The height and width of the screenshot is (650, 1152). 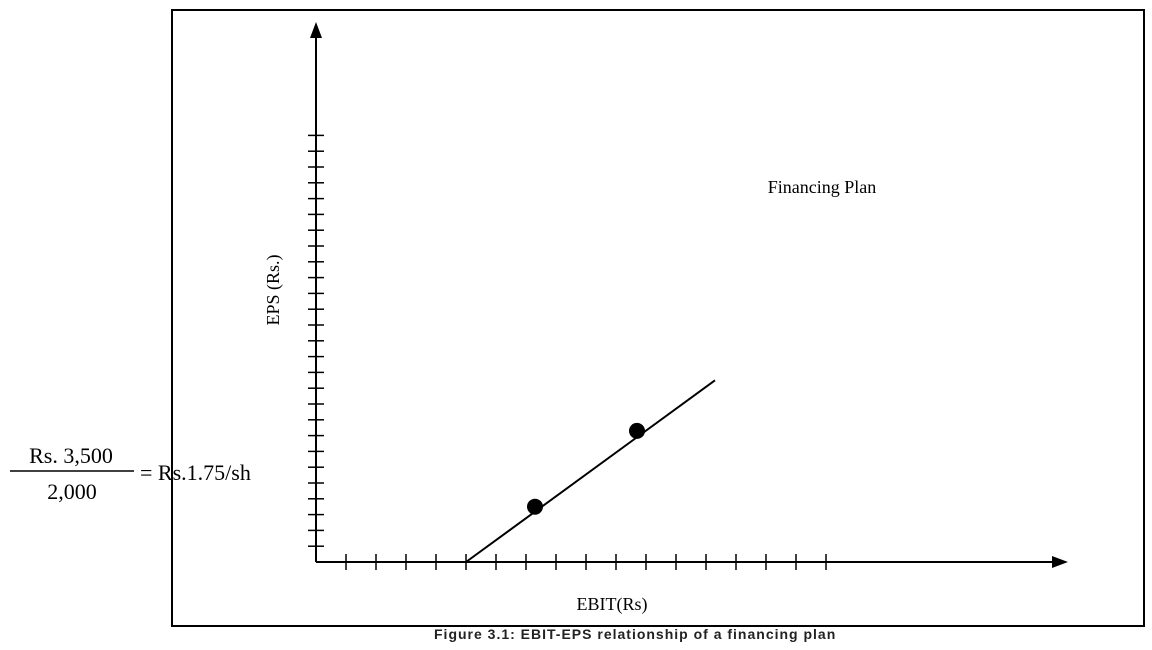 I want to click on x-axis-label: EBIT(Rs), so click(x=612, y=604).